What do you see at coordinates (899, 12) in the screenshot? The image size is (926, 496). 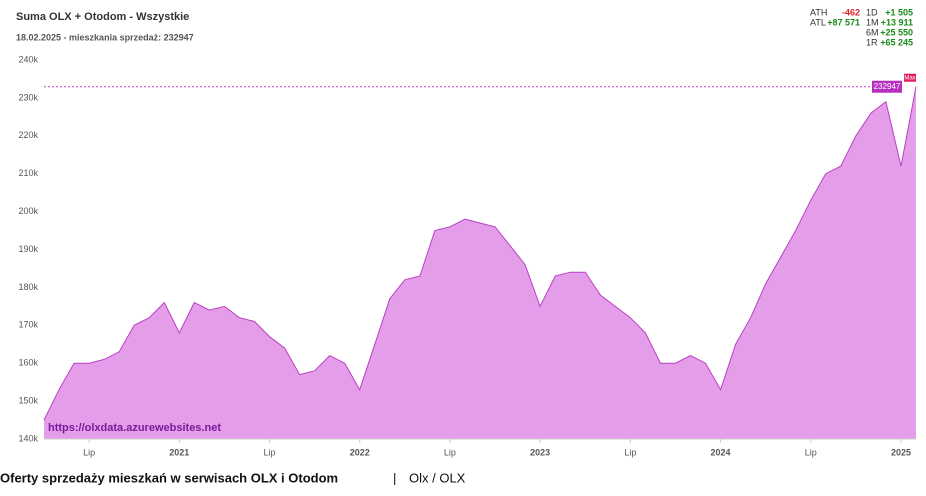 I see `stat-value: +1 505` at bounding box center [899, 12].